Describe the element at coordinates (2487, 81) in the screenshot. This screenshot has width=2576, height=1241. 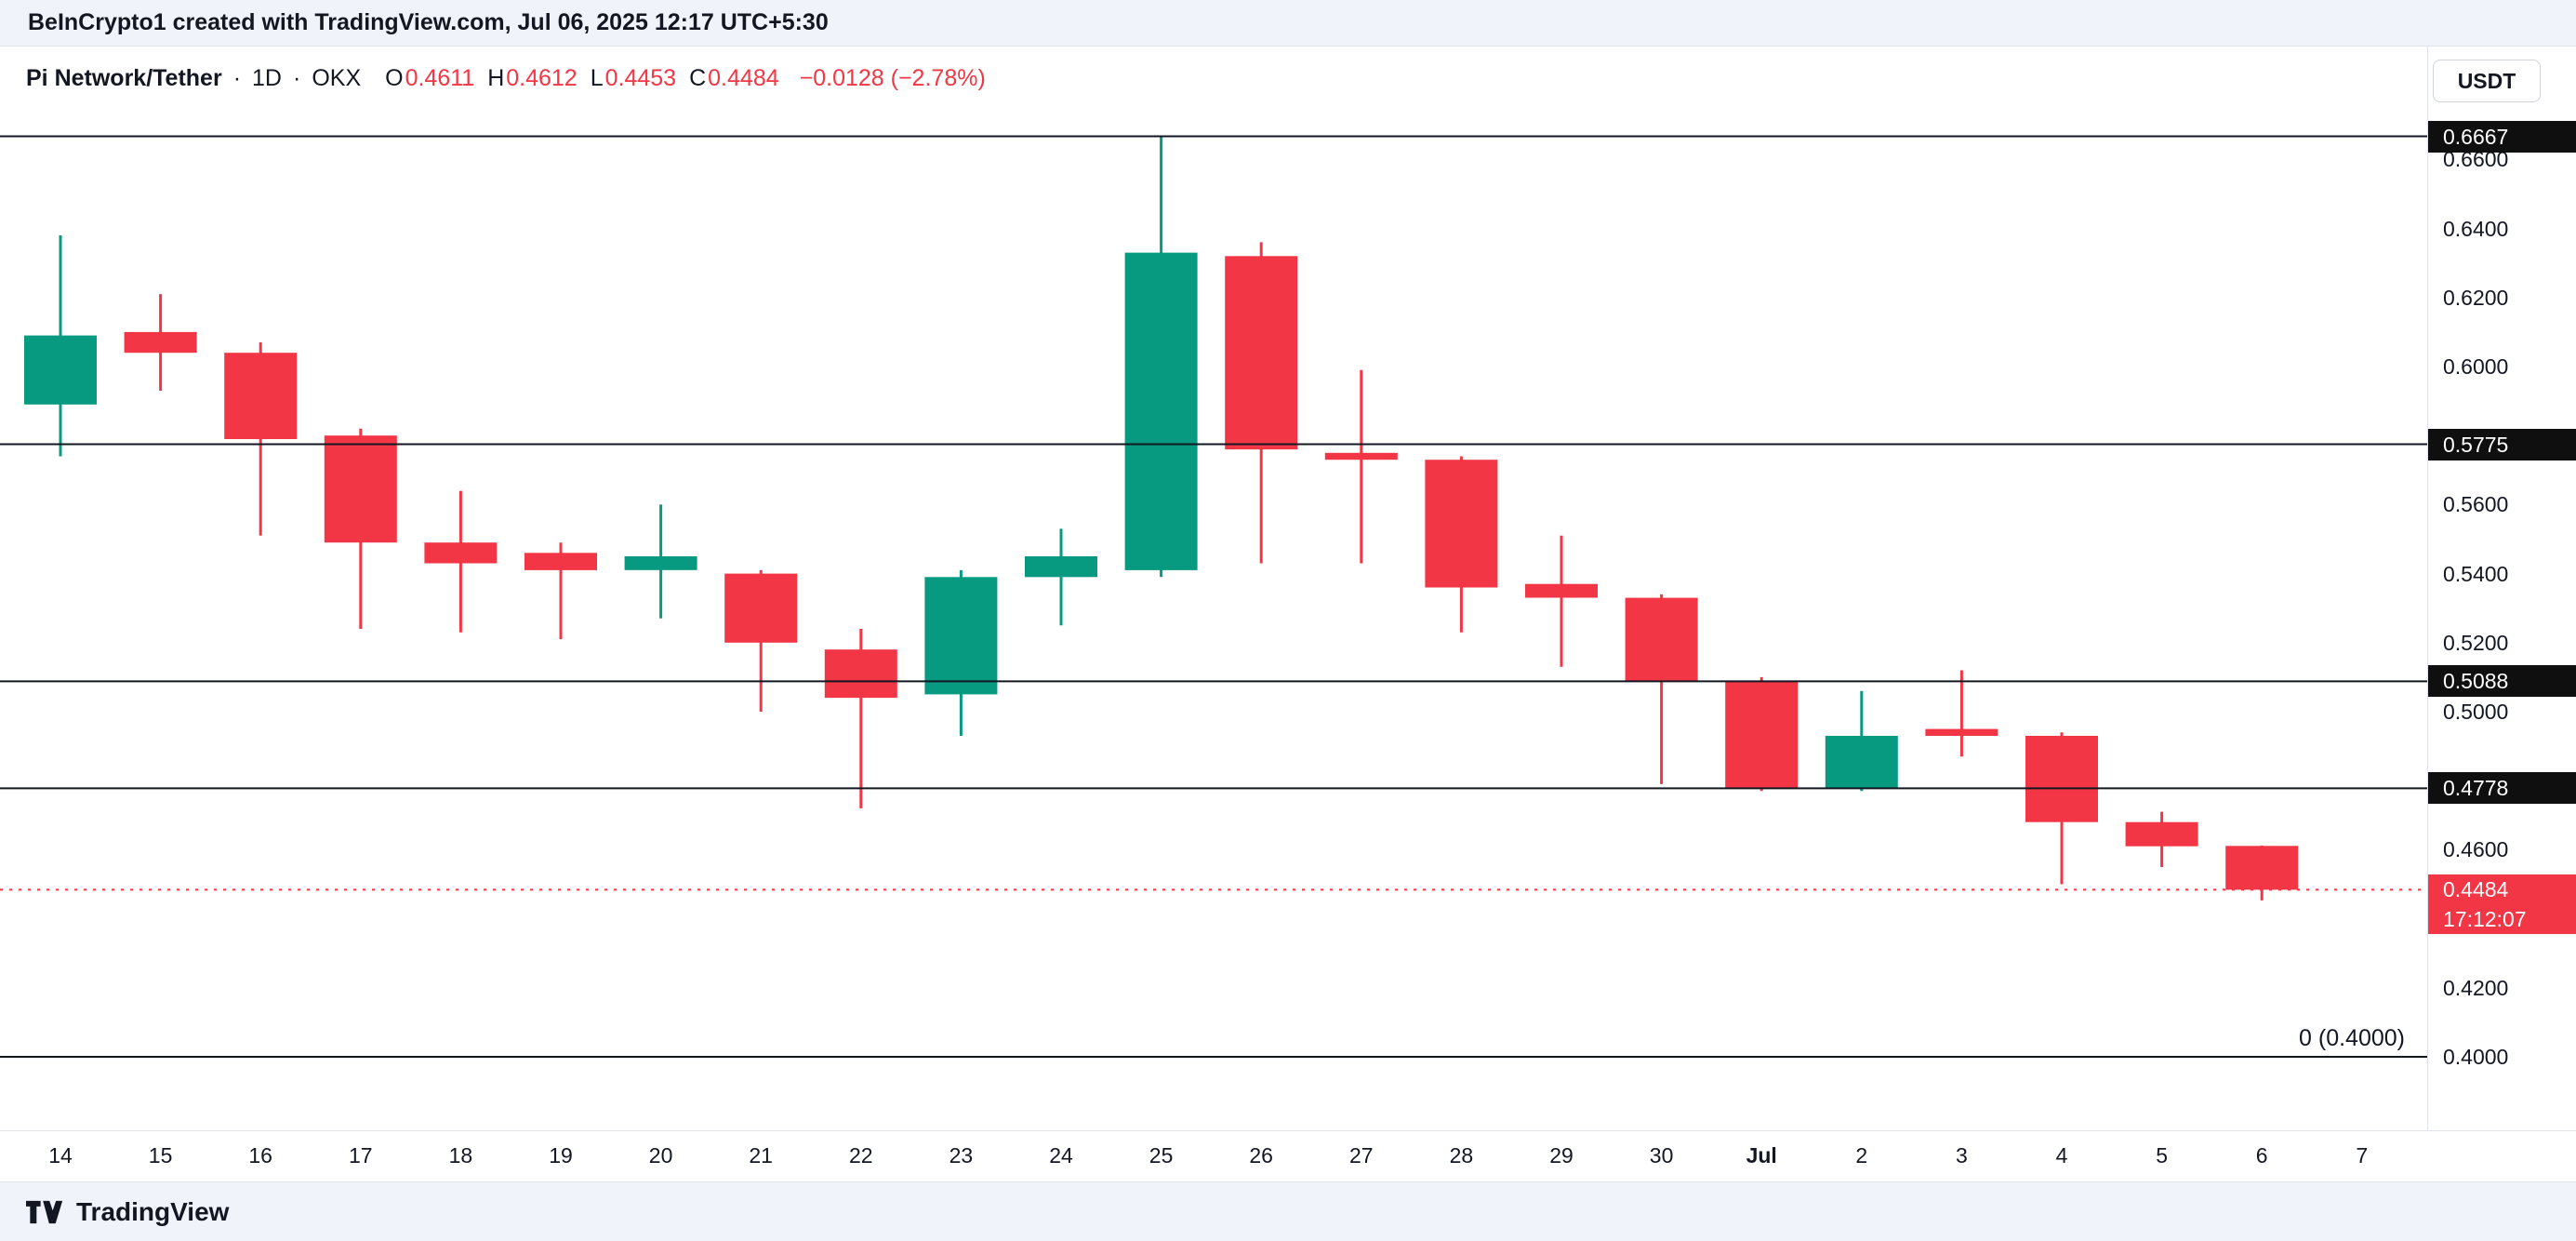
I see `currency-toggle-button: USDT` at that location.